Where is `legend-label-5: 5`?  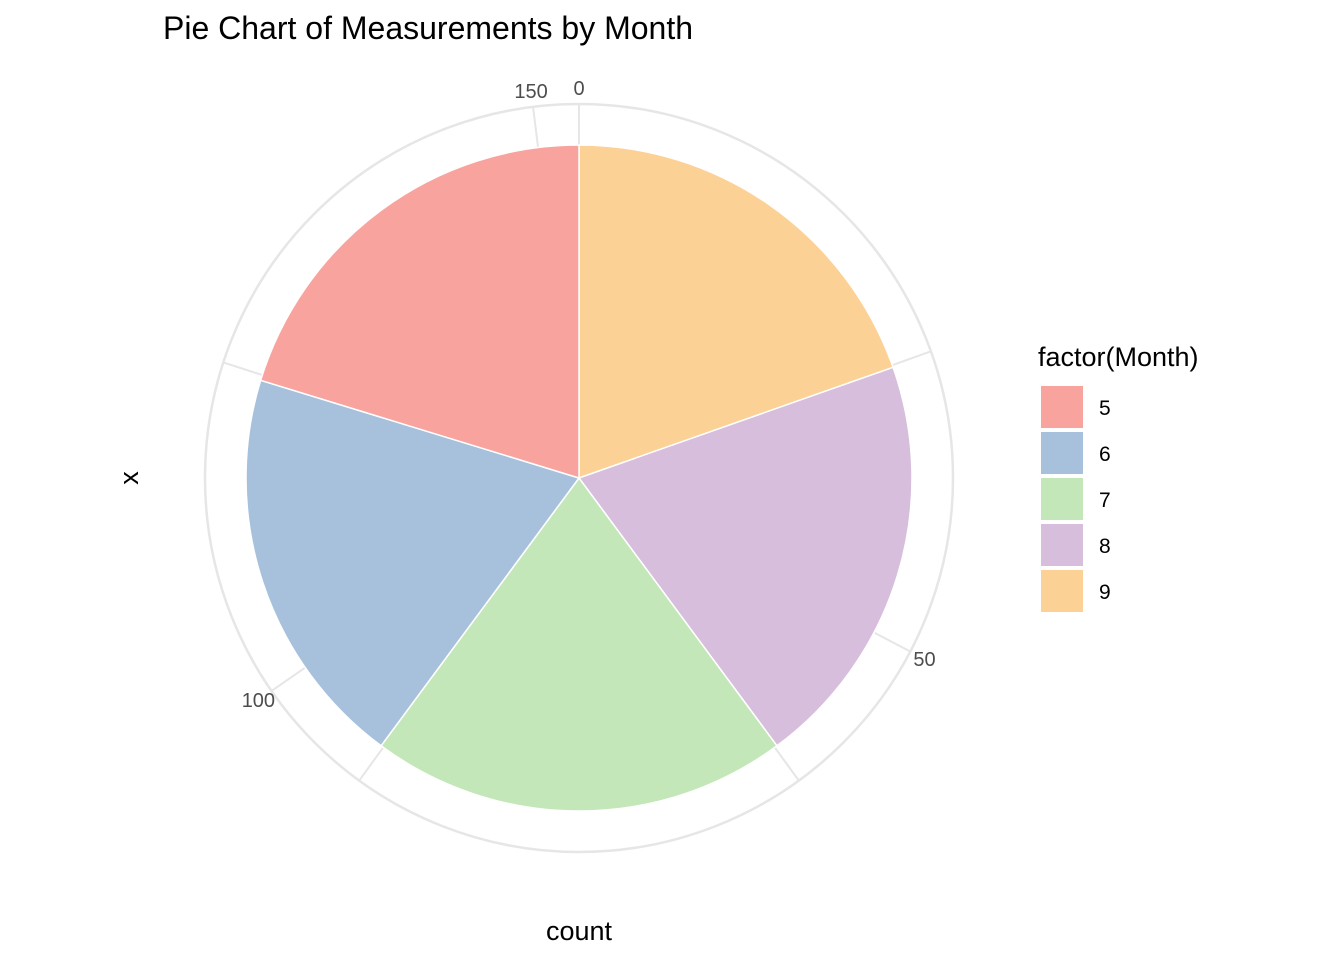 legend-label-5: 5 is located at coordinates (1105, 408).